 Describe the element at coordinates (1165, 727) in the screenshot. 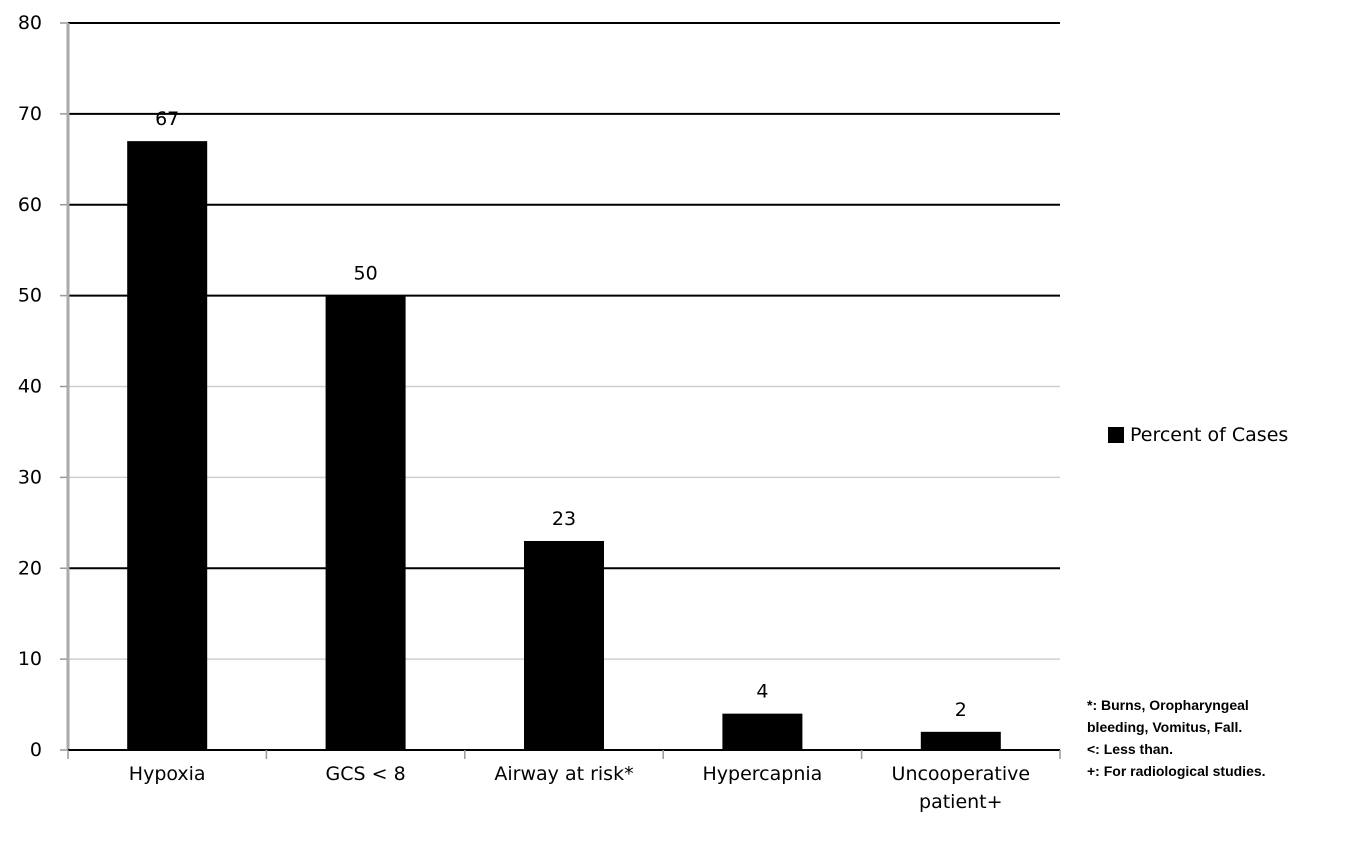

I see `footnote-line: bleeding, Vomitus, Fall.` at that location.